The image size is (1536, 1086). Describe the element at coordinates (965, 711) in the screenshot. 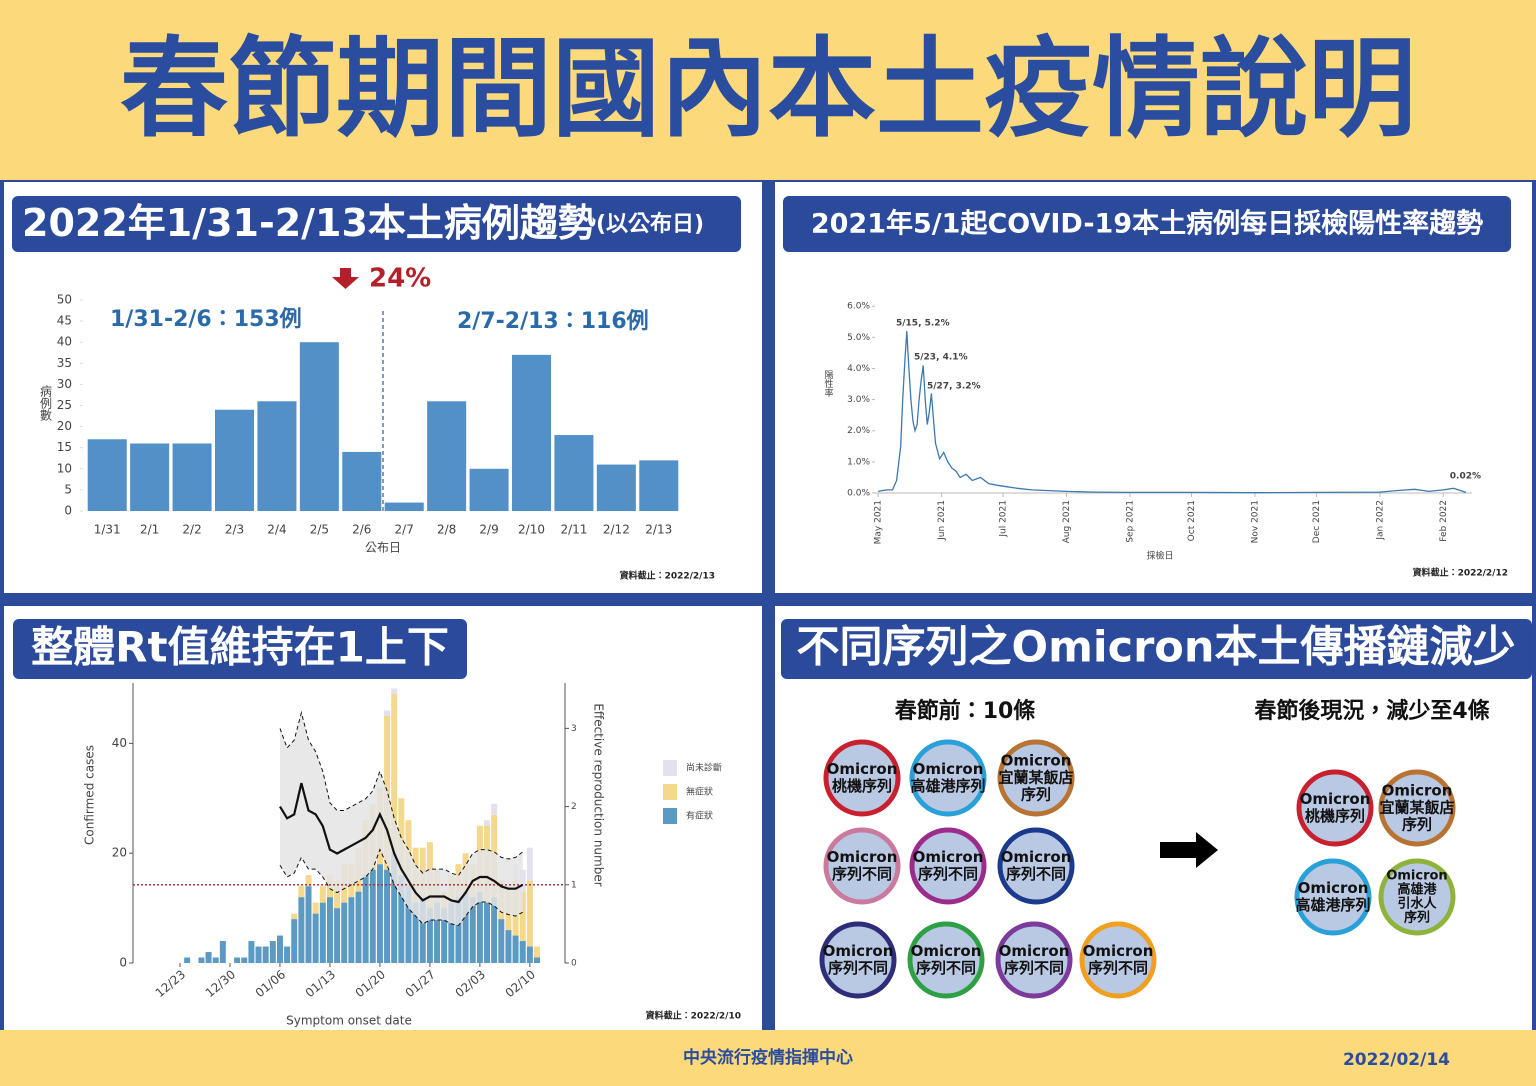

I see `before-heading: 春節前：10條` at that location.